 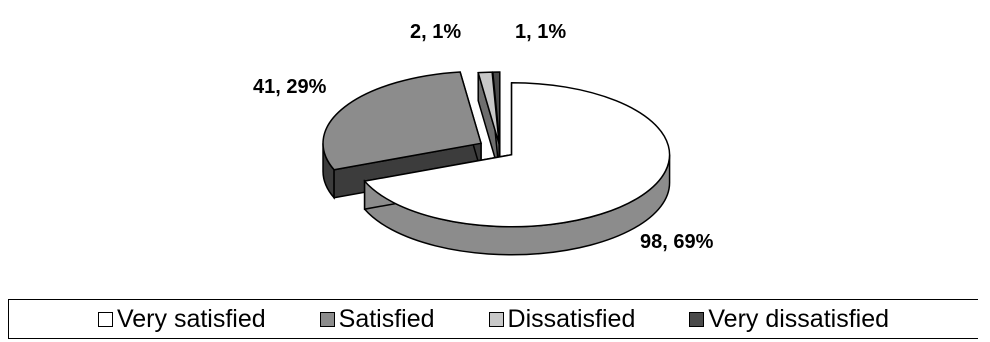 What do you see at coordinates (540, 32) in the screenshot?
I see `data-label-very-dissatisfied: 1, 1%` at bounding box center [540, 32].